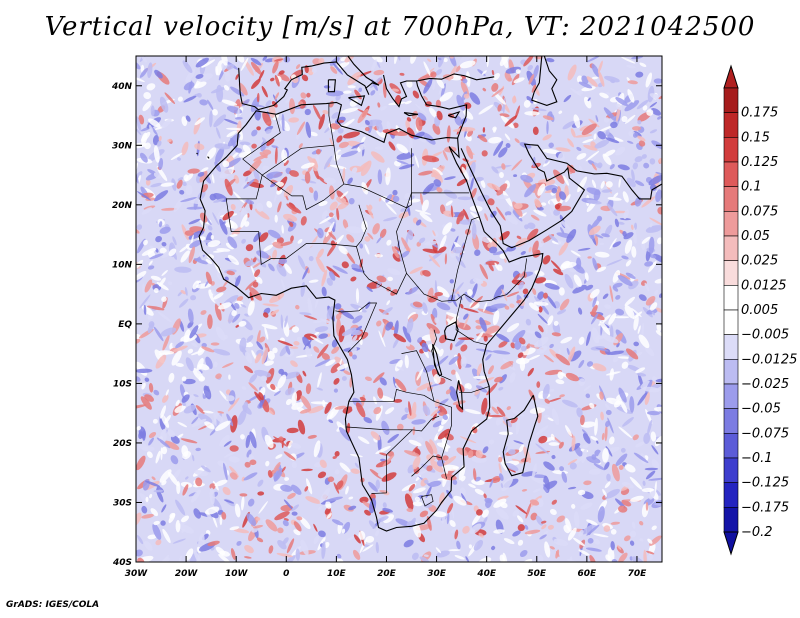  What do you see at coordinates (486, 574) in the screenshot?
I see `x-tick-label: 40E` at bounding box center [486, 574].